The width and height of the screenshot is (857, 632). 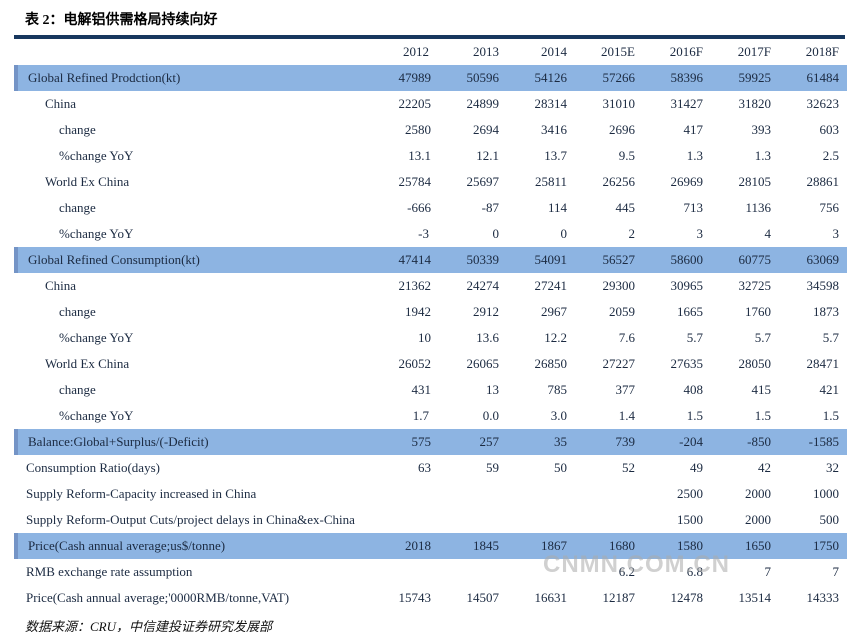 I want to click on value-cell: 2696, so click(x=622, y=129).